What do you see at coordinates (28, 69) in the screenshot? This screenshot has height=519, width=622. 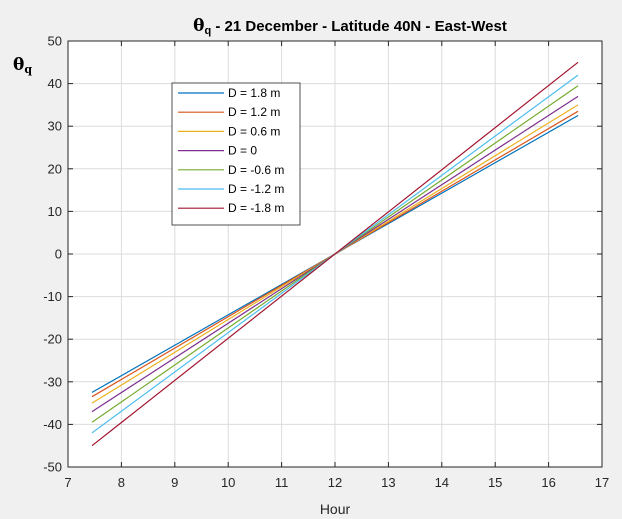 I see `y-axis-label-subscript: q` at bounding box center [28, 69].